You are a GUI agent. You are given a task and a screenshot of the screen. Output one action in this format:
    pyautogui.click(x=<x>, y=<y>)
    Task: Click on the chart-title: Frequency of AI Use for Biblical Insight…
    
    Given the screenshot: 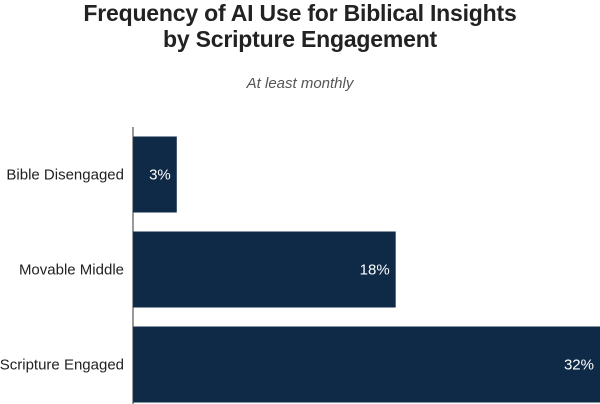 What is the action you would take?
    pyautogui.click(x=300, y=26)
    